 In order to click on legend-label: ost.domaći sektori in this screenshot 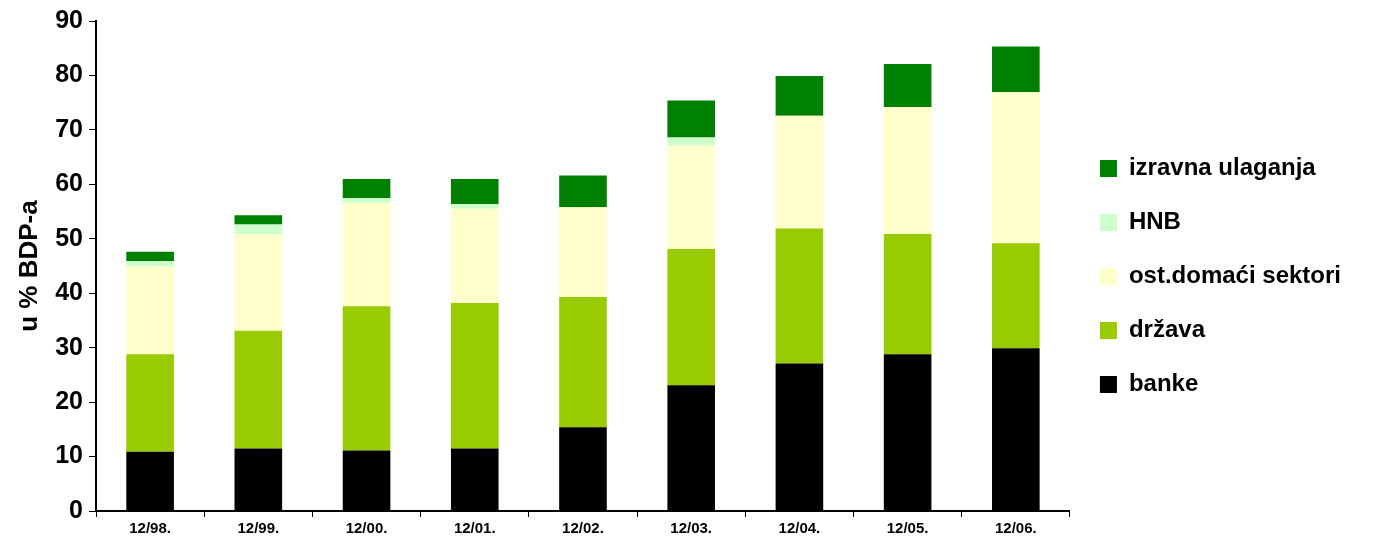, I will do `click(1234, 275)`.